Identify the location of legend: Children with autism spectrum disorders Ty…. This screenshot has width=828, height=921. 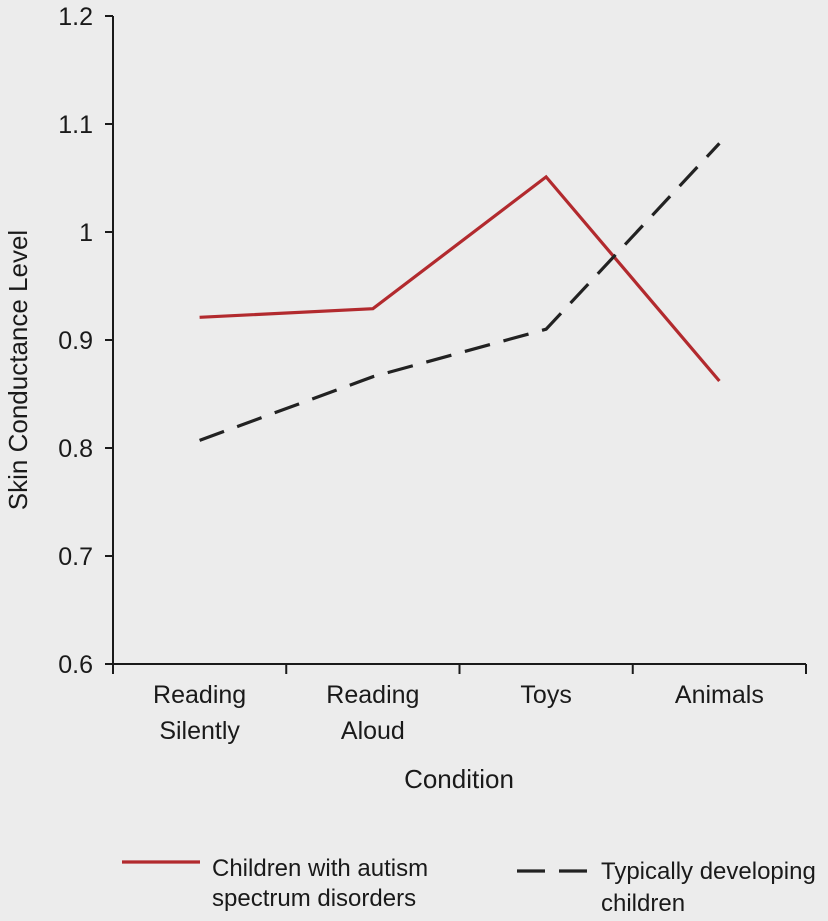
(469, 886).